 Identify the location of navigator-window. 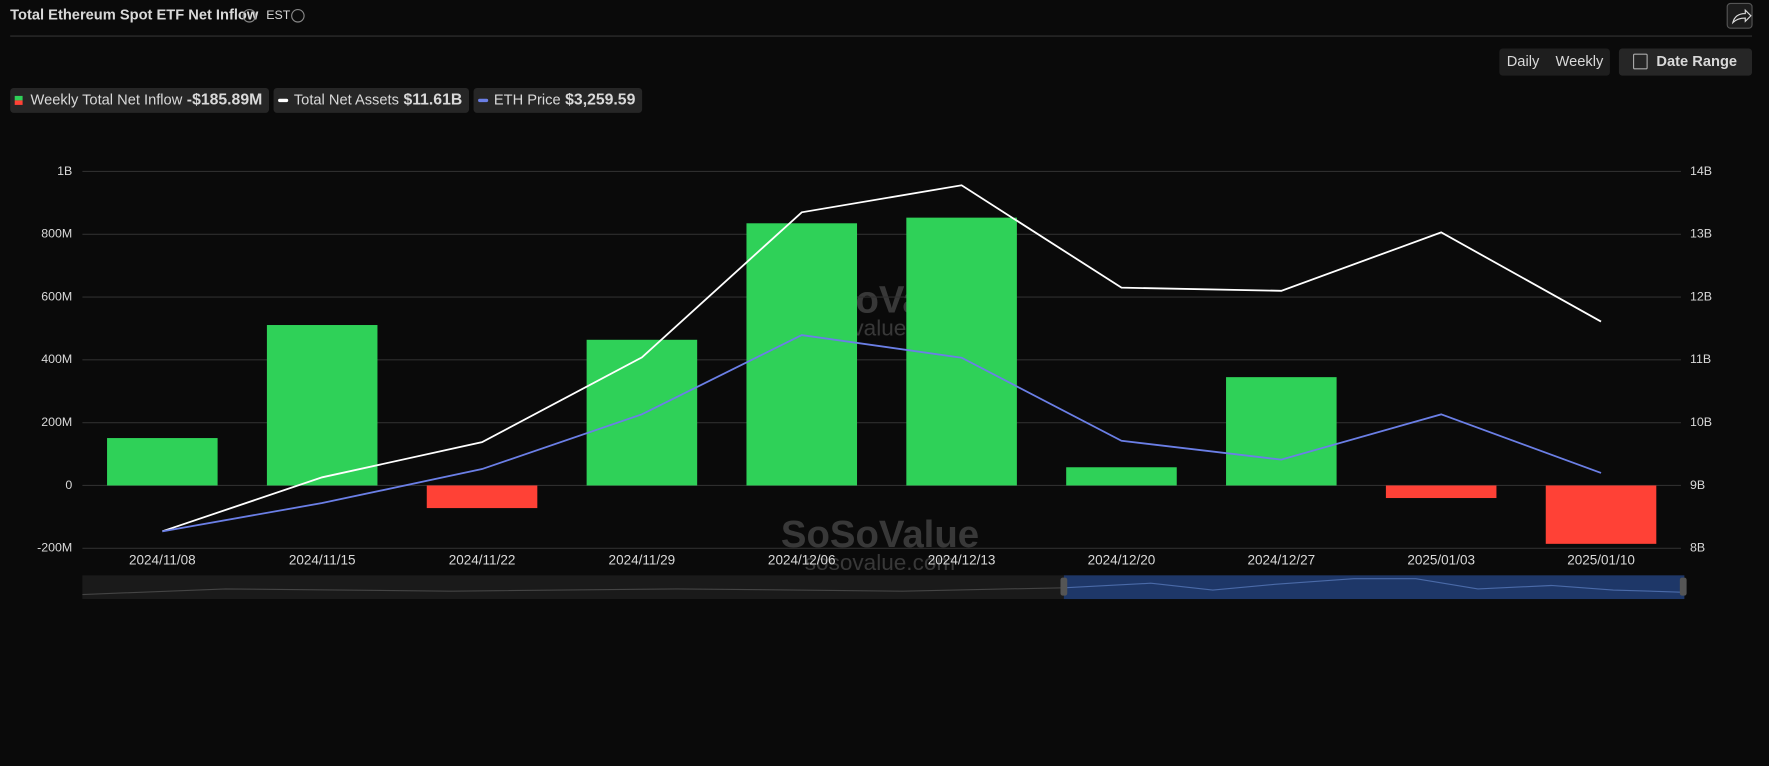
(1374, 587).